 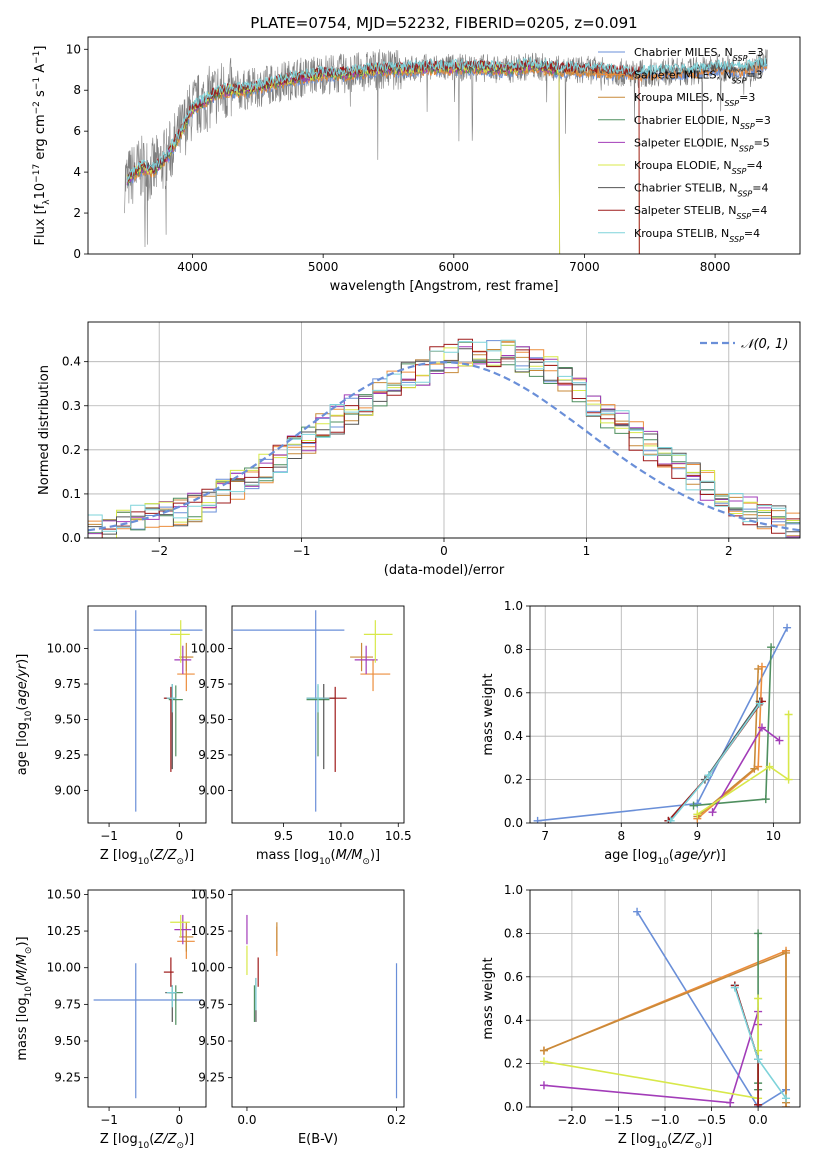 What do you see at coordinates (71, 406) in the screenshot?
I see `y-tick-label: 0.3` at bounding box center [71, 406].